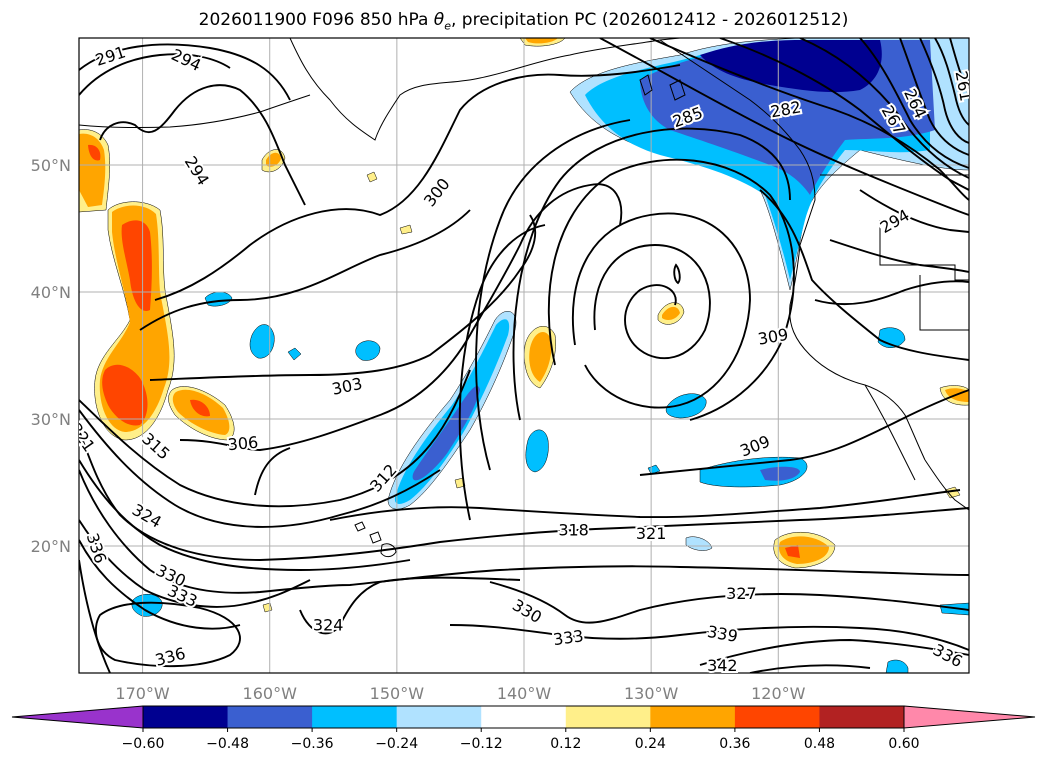 Image resolution: width=1047 pixels, height=767 pixels. I want to click on latitude-label: 20°N, so click(51, 546).